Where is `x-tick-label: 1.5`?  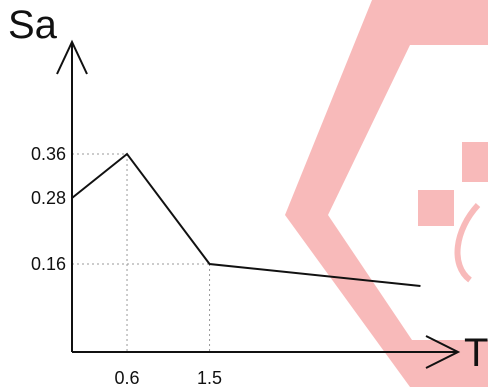
x-tick-label: 1.5 is located at coordinates (209, 377).